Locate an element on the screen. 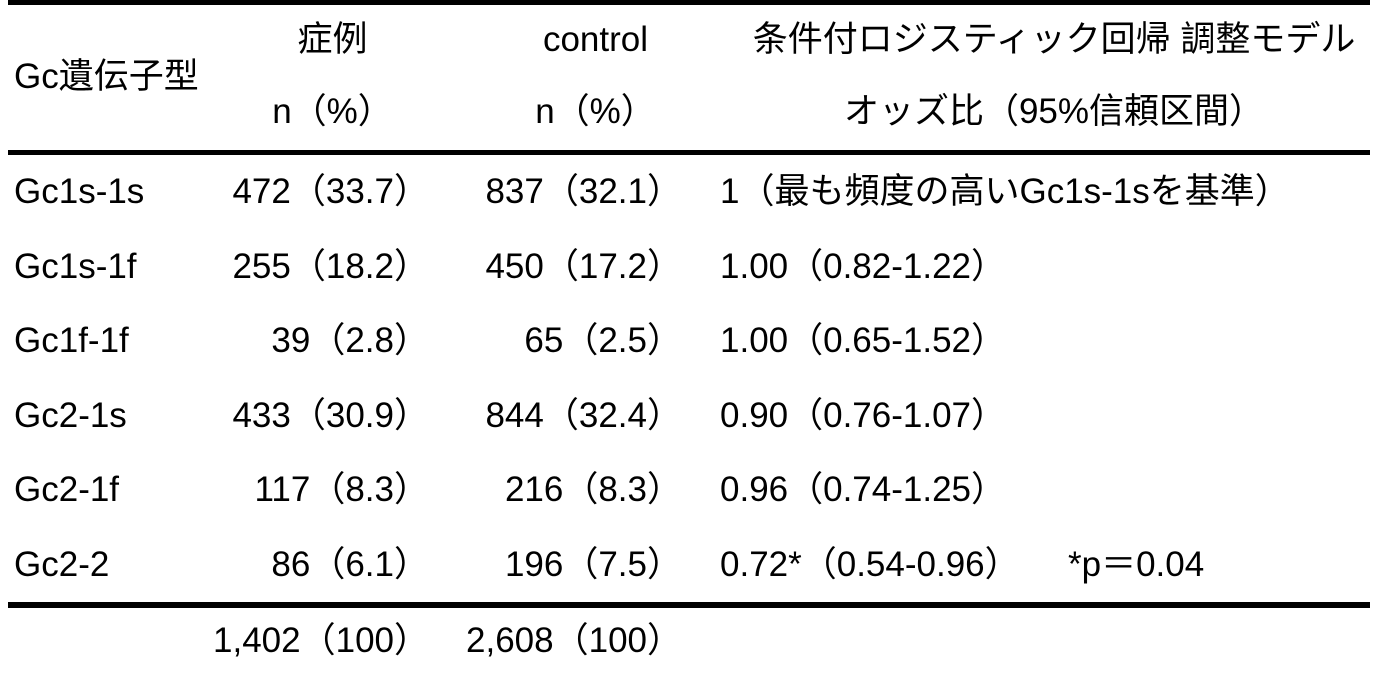  subheader-control-n-pct: n（%） is located at coordinates (595, 112).